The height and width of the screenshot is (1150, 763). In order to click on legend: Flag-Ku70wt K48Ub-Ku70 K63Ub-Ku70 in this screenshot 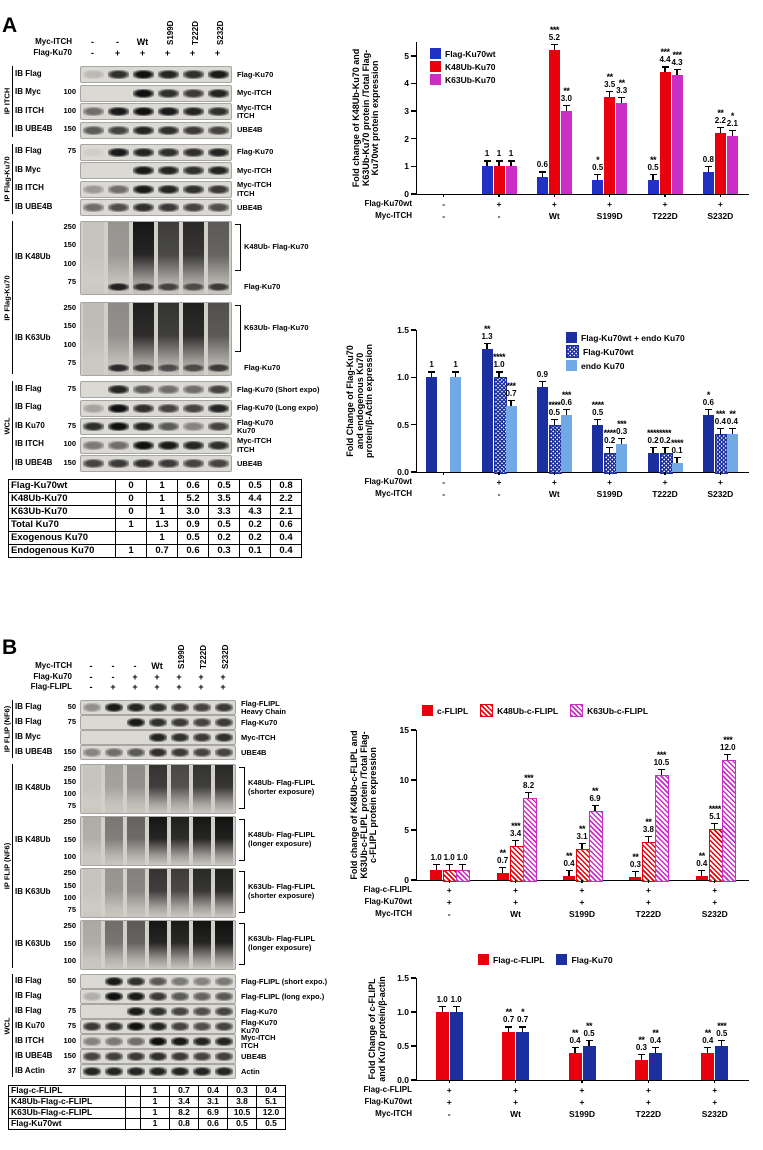, I will do `click(463, 66)`.